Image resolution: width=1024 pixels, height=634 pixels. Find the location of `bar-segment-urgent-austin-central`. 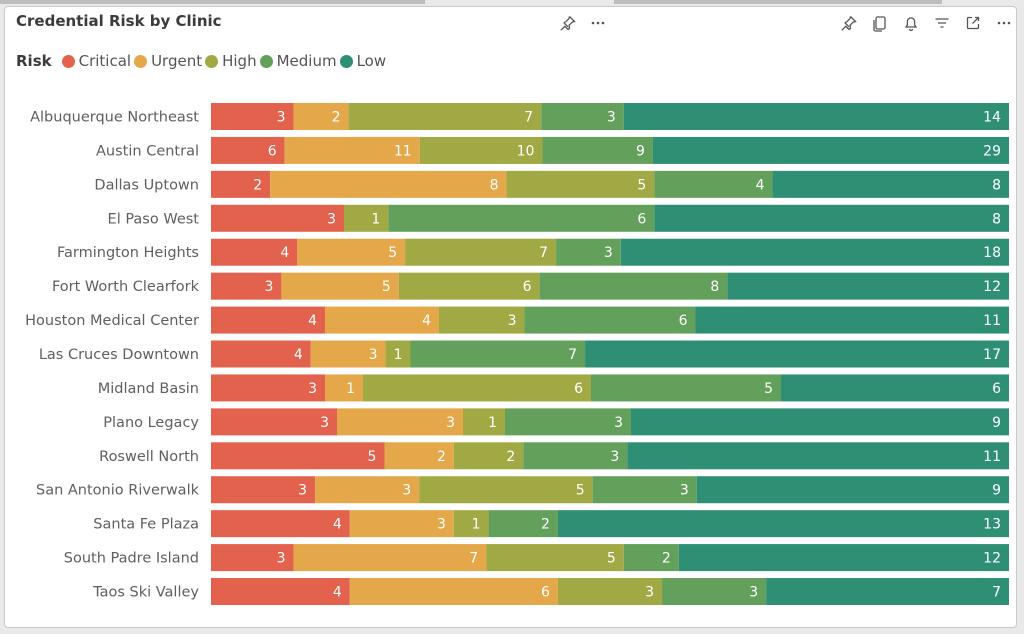

bar-segment-urgent-austin-central is located at coordinates (352, 150).